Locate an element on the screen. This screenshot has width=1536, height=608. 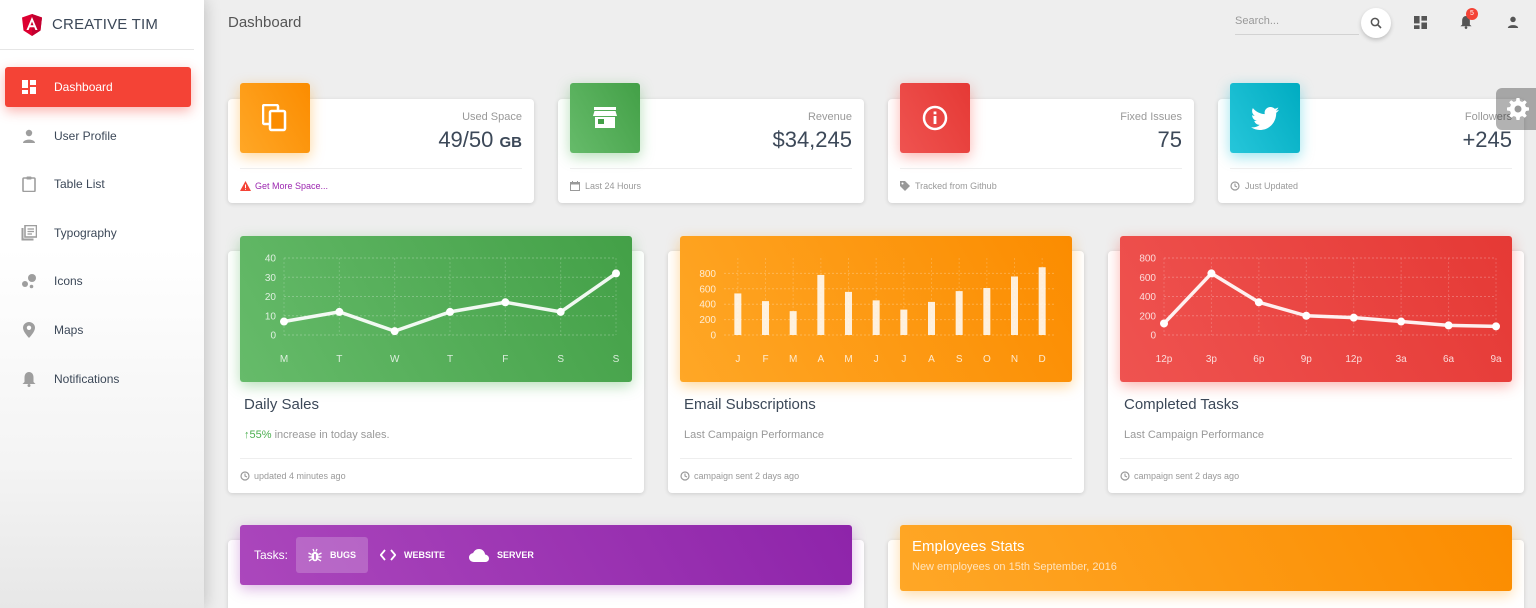
update-icon is located at coordinates (1235, 186).